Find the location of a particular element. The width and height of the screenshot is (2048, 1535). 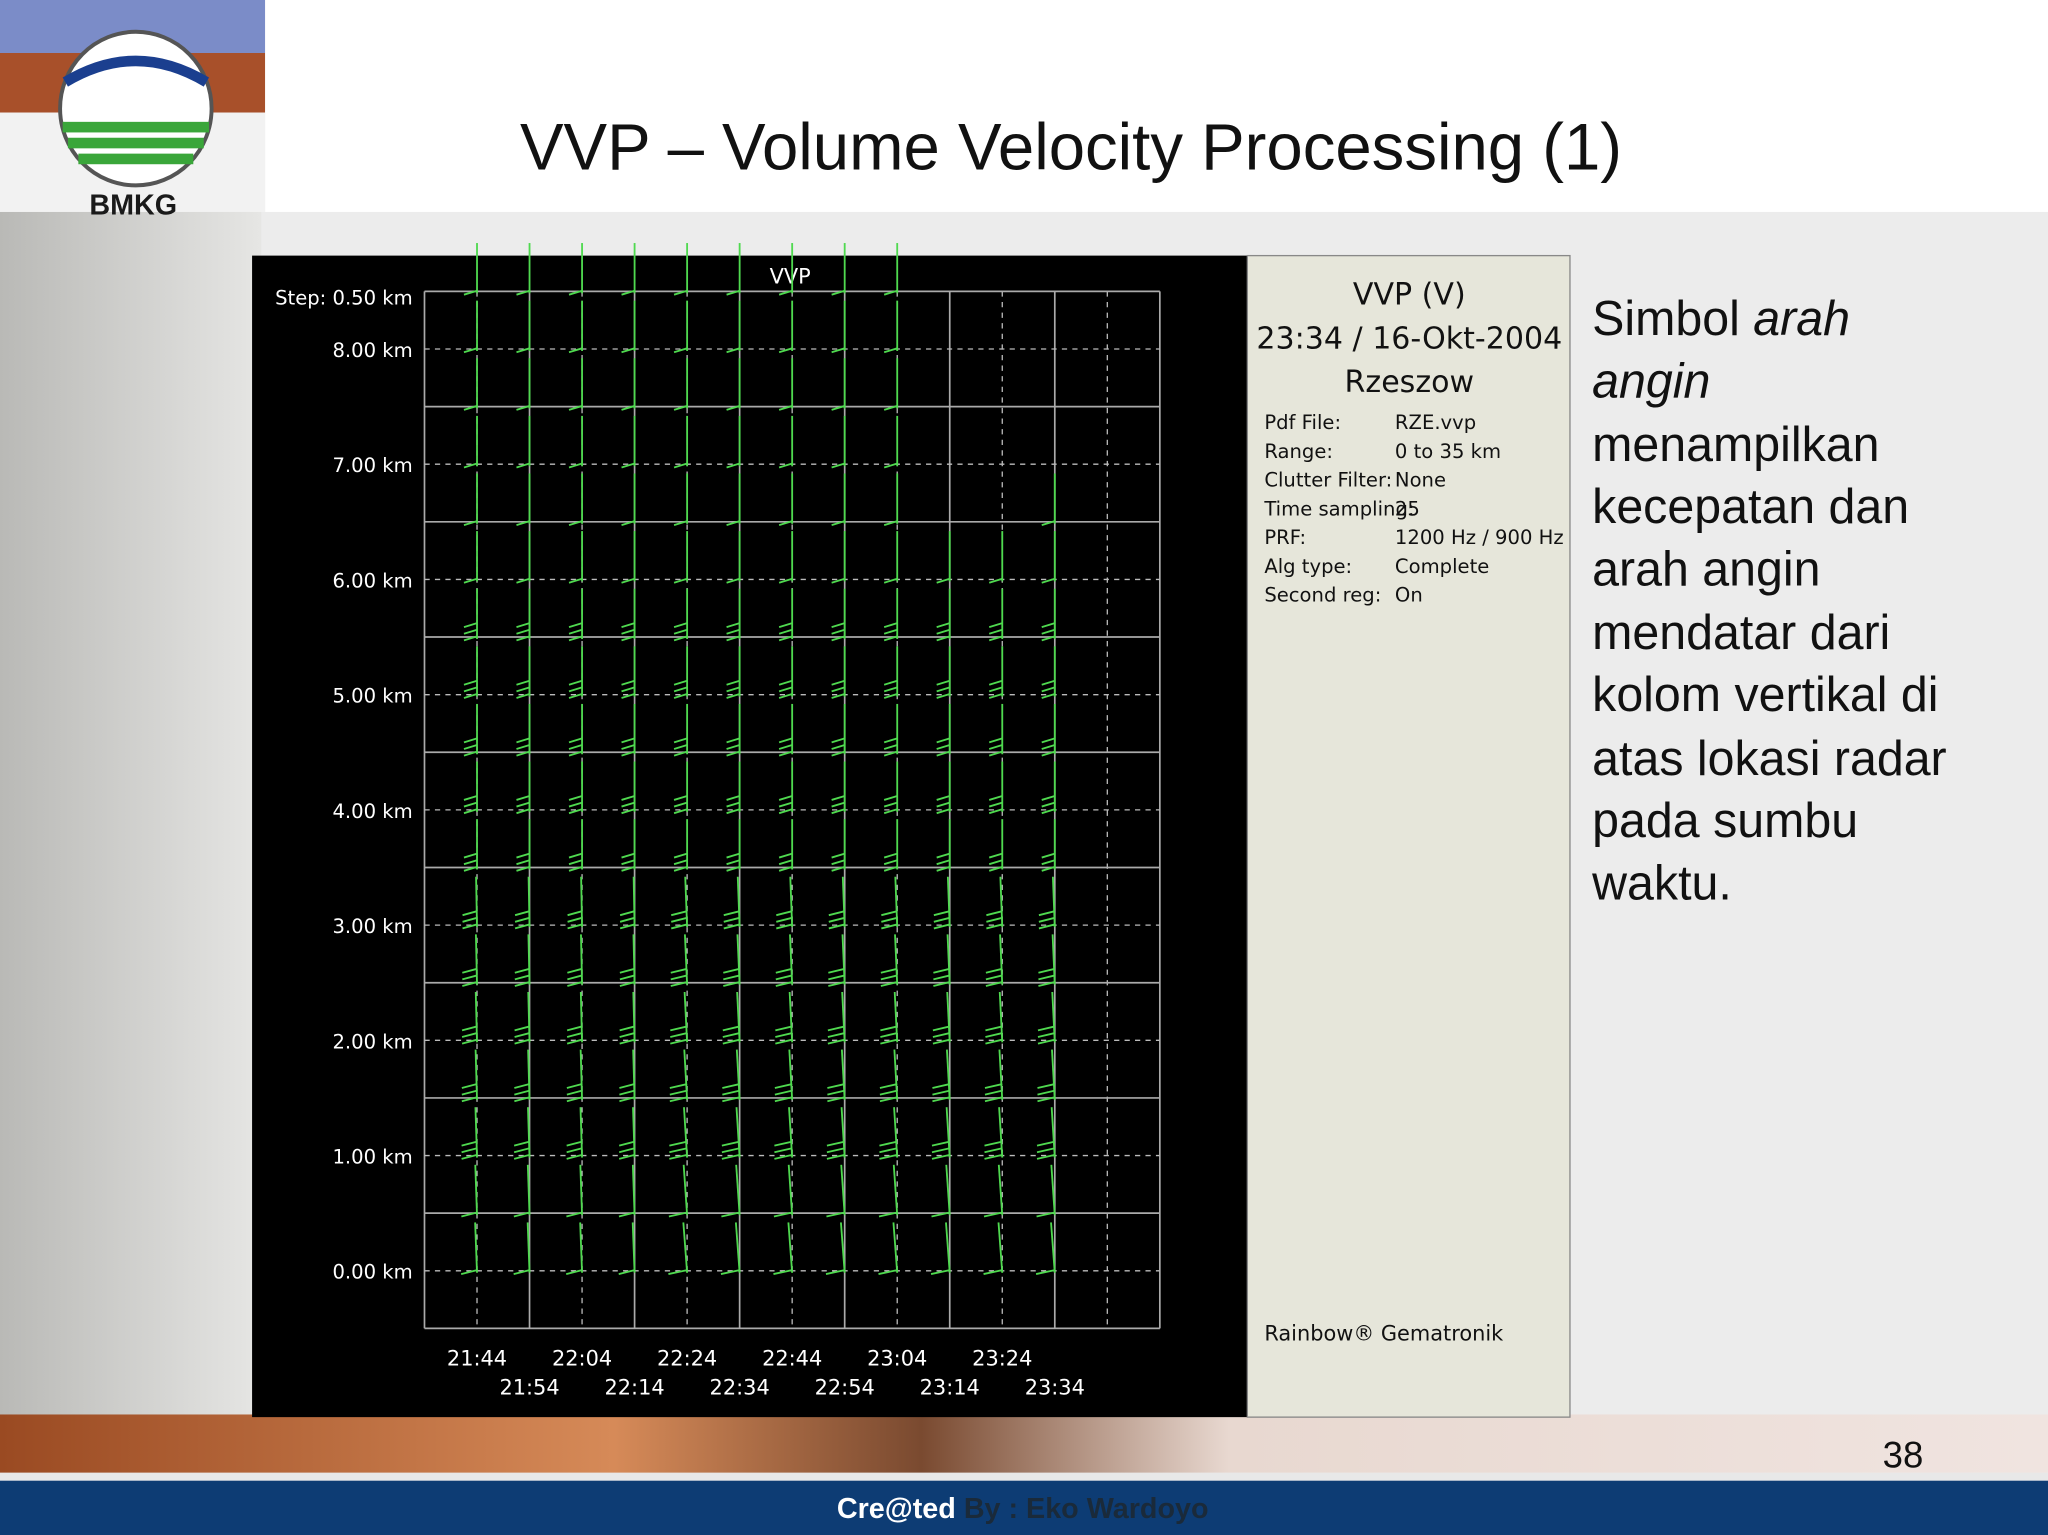

y-label: 1.00 km is located at coordinates (372, 1156).